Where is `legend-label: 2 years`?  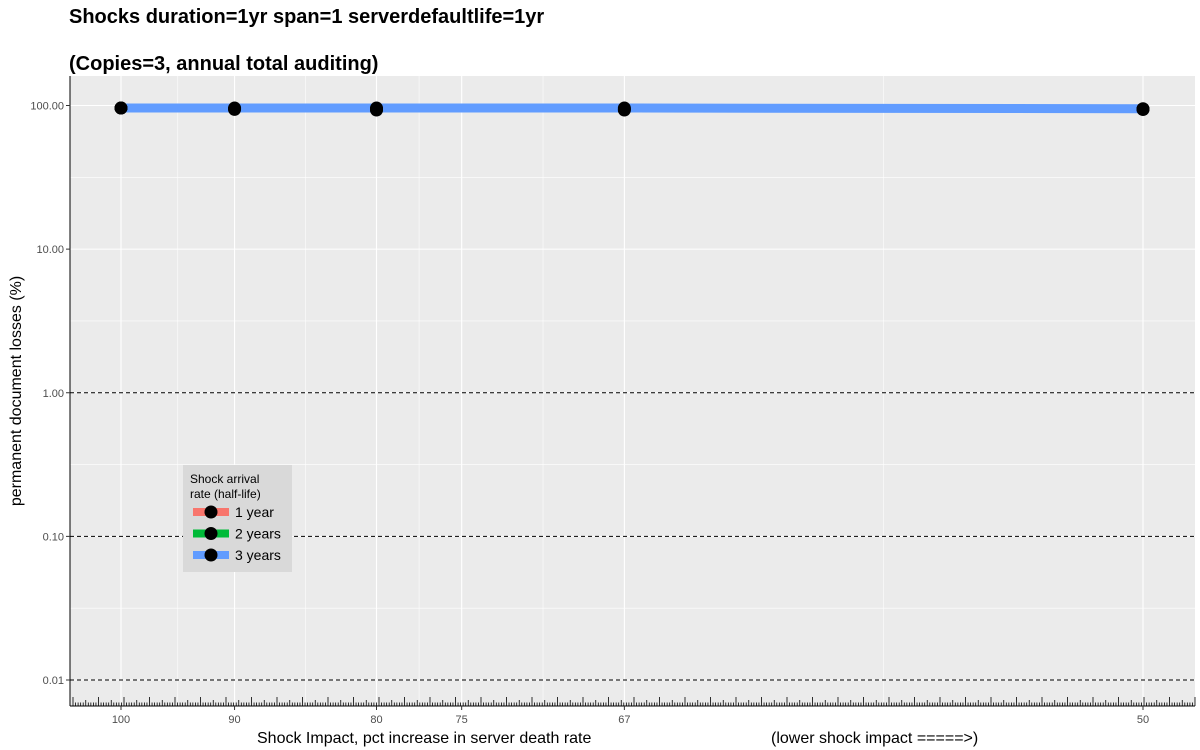 legend-label: 2 years is located at coordinates (258, 534).